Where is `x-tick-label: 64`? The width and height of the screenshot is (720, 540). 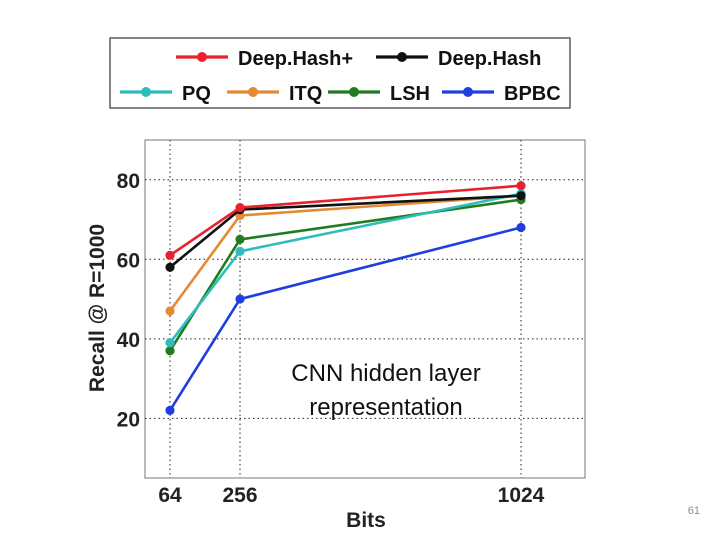
x-tick-label: 64 is located at coordinates (170, 495).